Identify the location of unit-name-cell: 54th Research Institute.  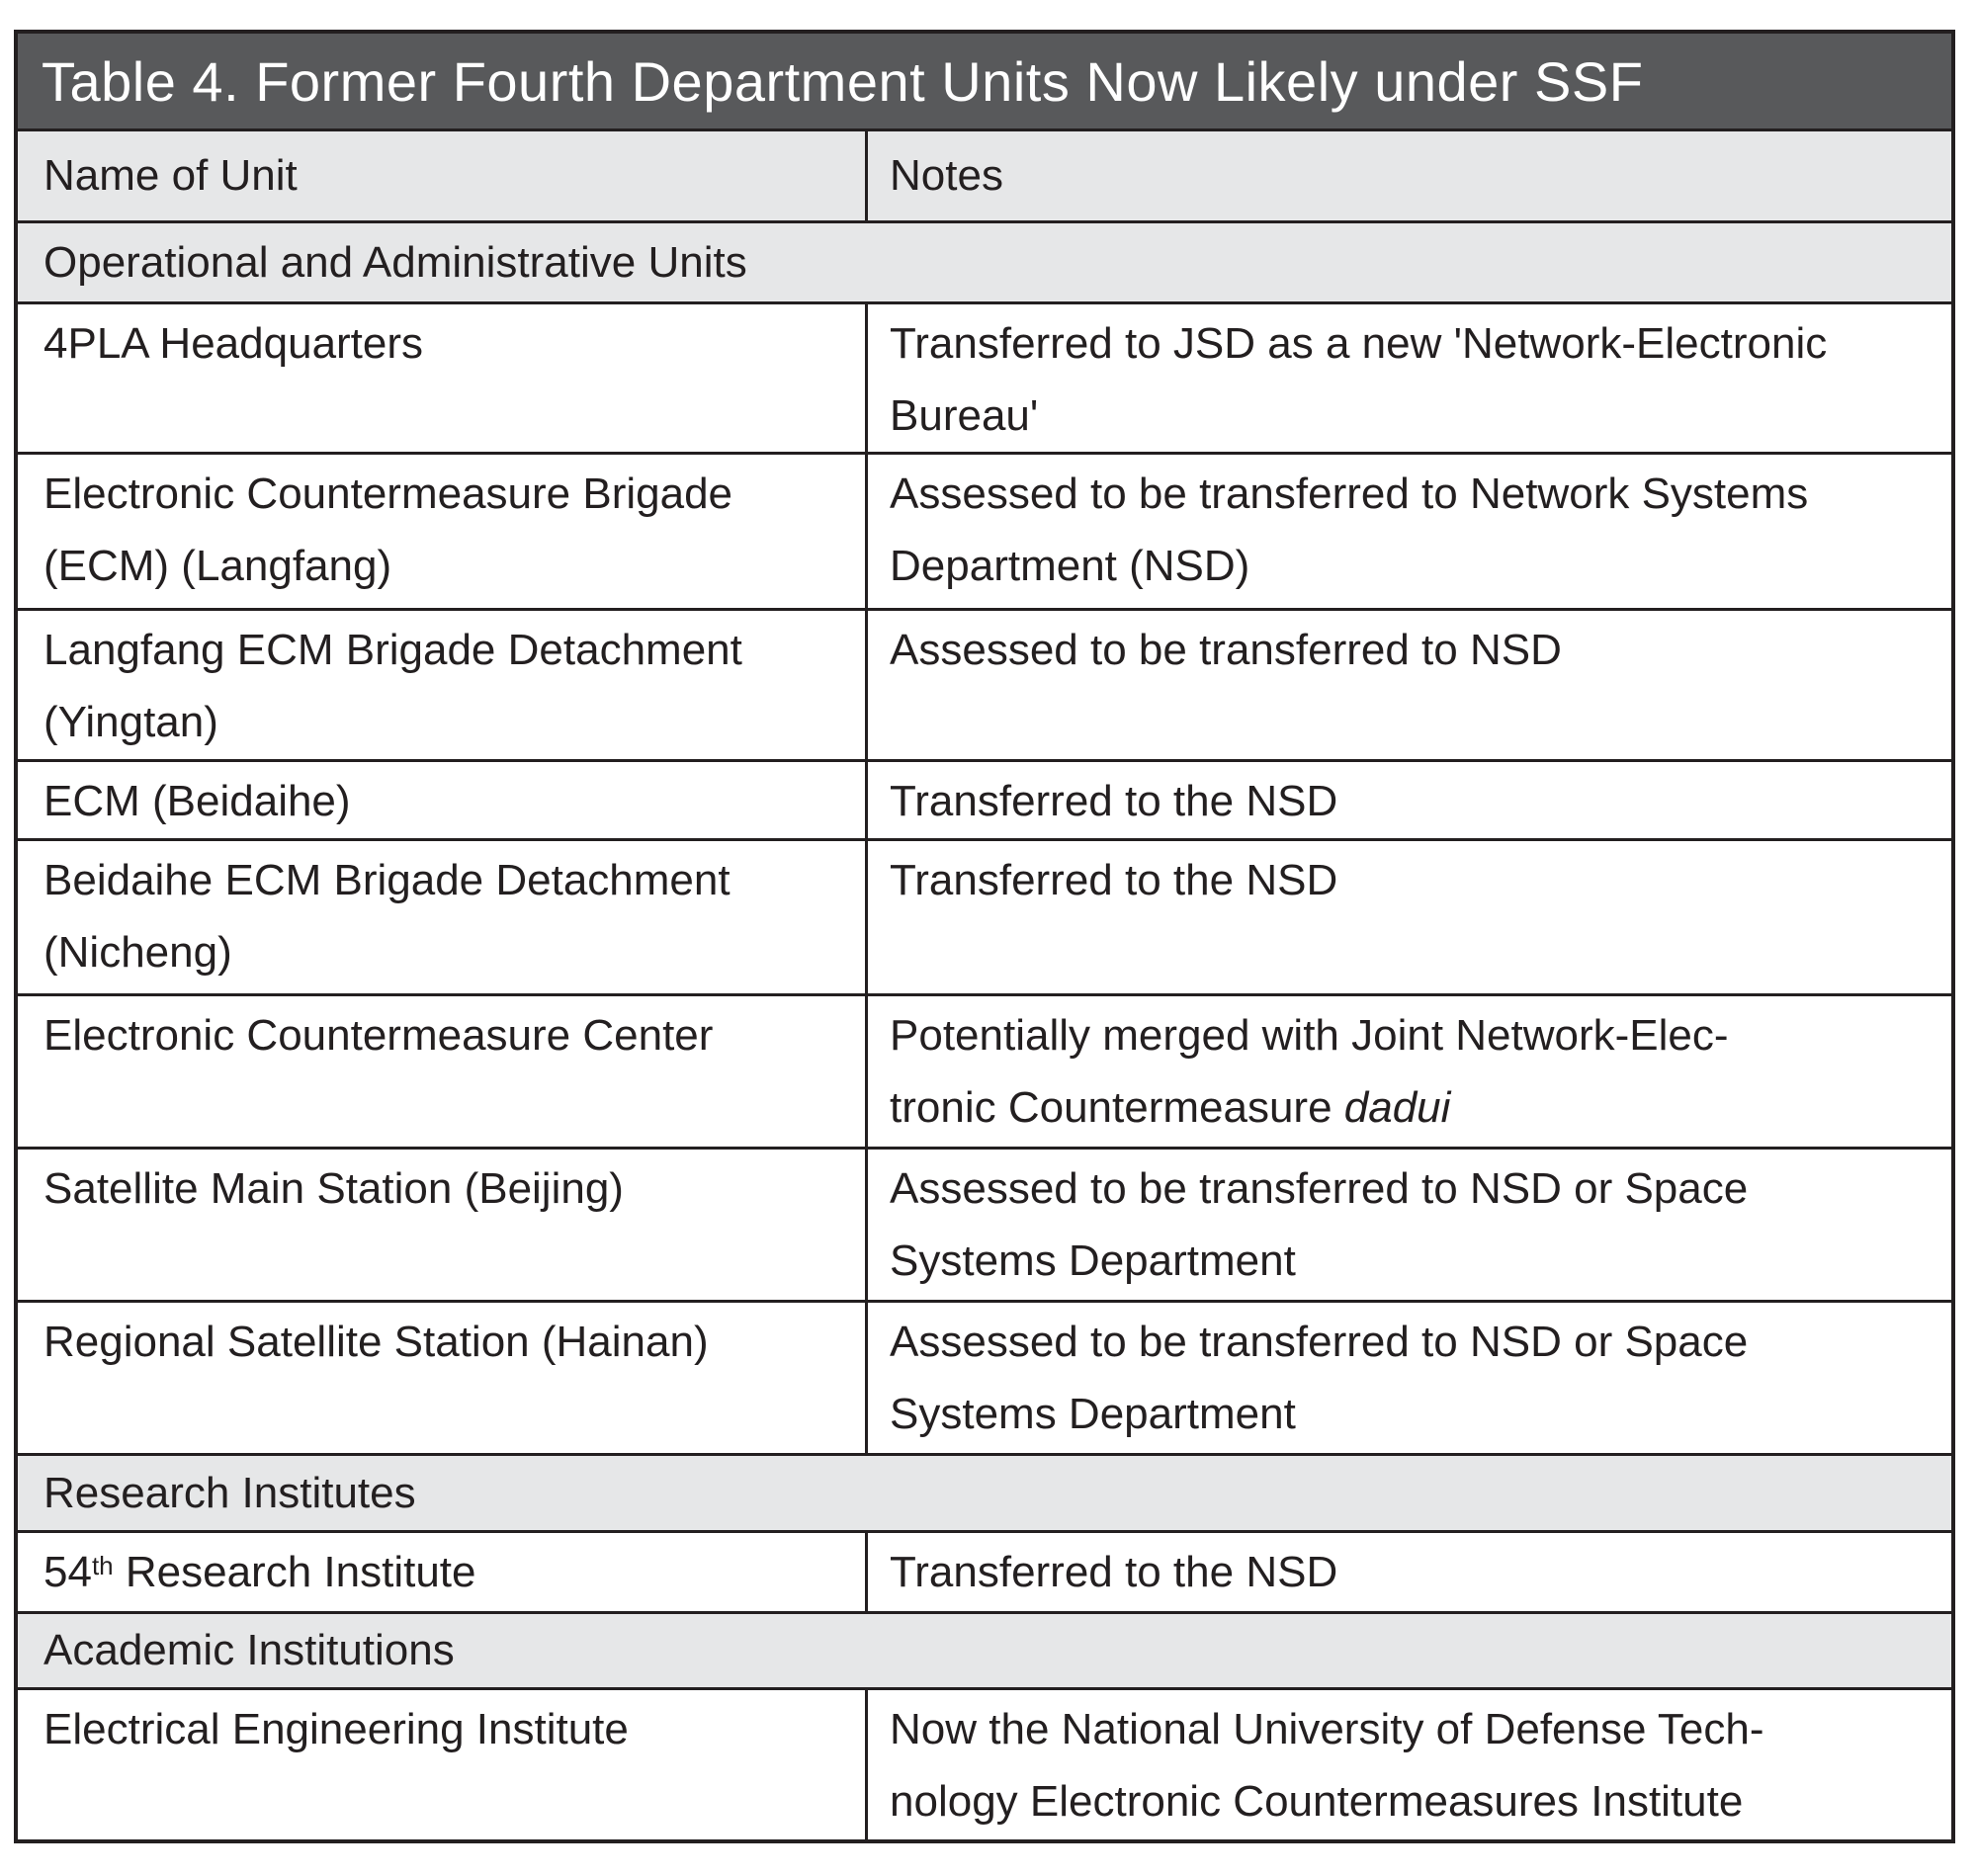
(443, 1572).